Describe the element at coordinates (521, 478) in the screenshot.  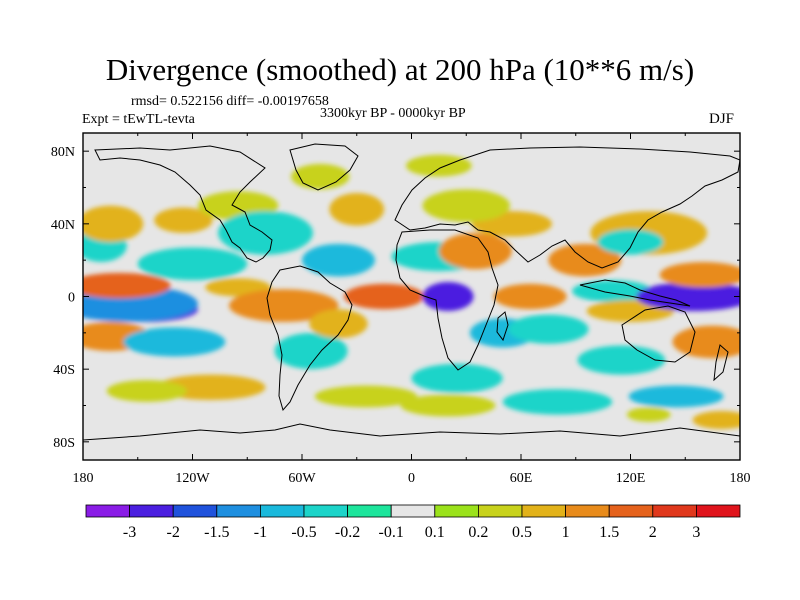
I see `x-tick-label: 60E` at that location.